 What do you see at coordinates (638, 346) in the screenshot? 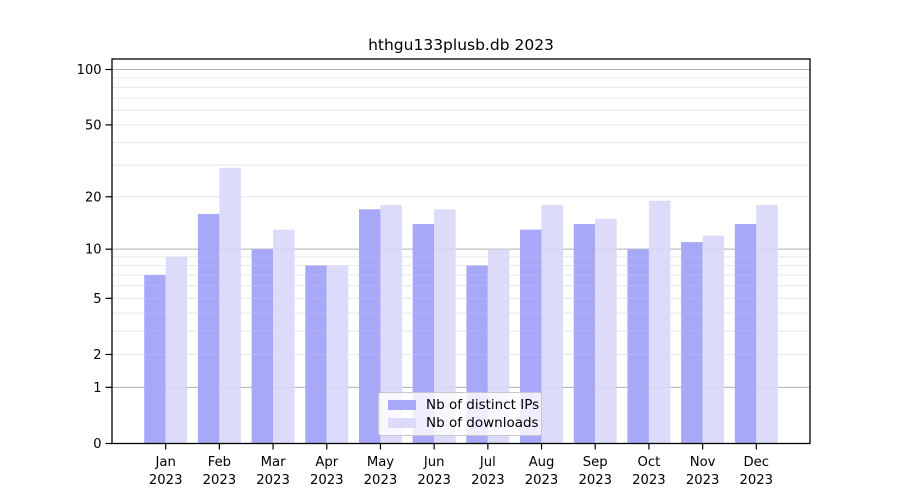
I see `bar-oct-distinct-ips` at bounding box center [638, 346].